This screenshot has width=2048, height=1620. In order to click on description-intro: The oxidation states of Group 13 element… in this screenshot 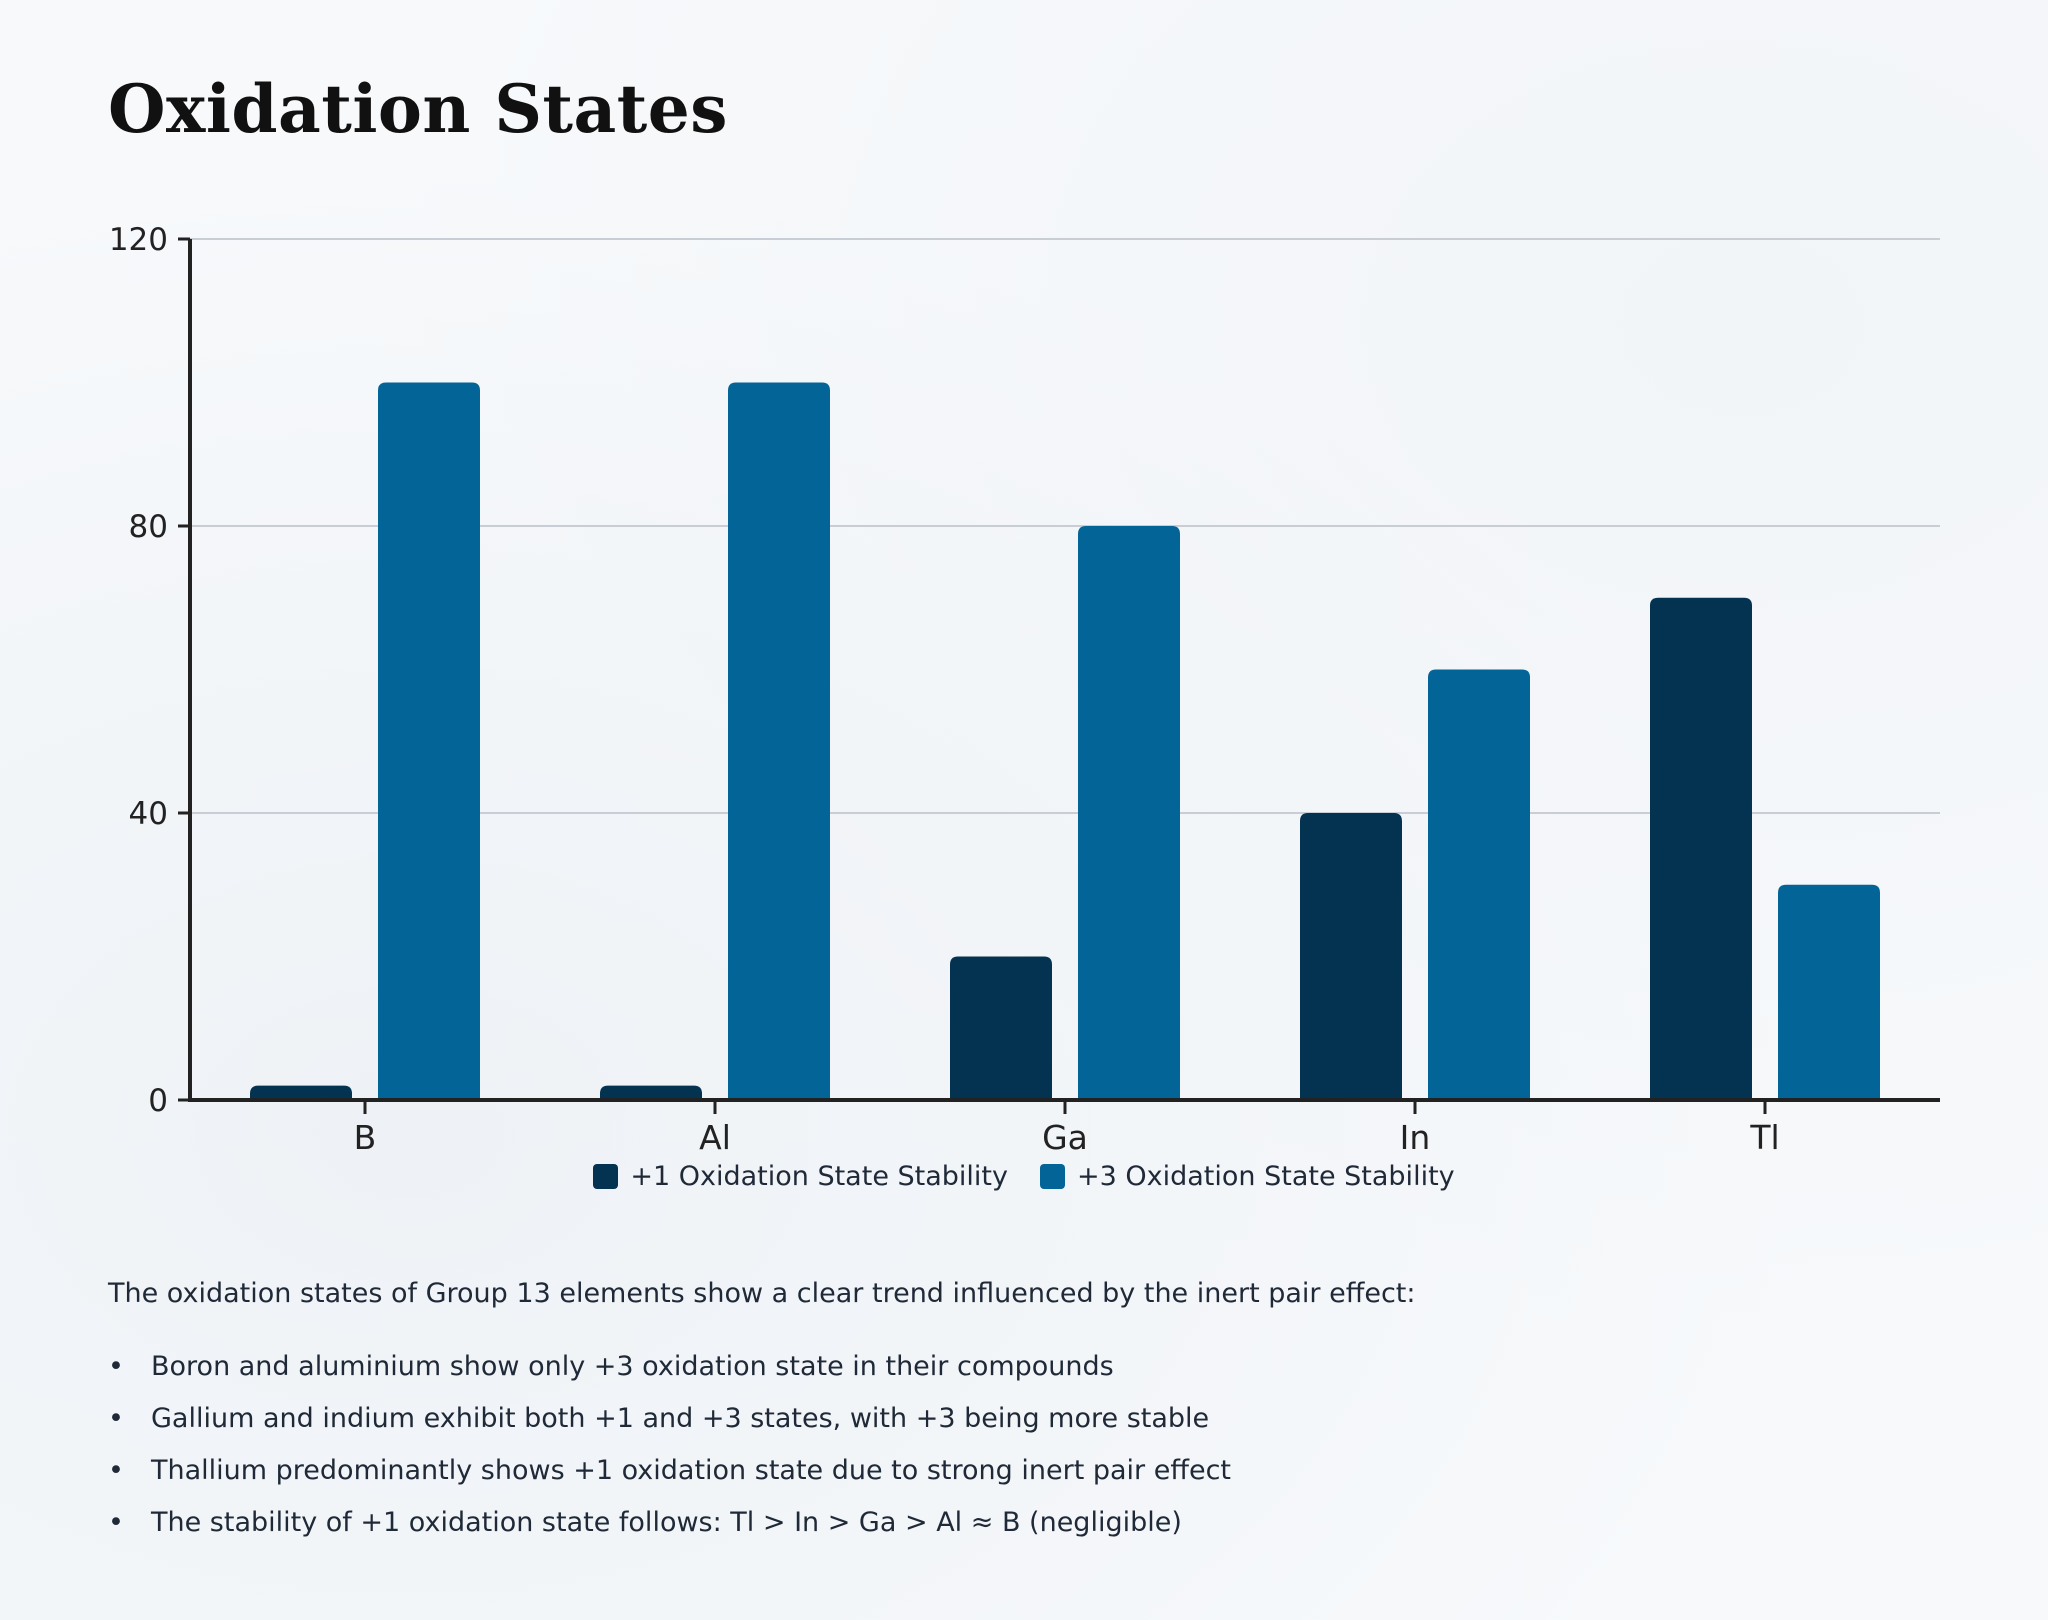, I will do `click(762, 1293)`.